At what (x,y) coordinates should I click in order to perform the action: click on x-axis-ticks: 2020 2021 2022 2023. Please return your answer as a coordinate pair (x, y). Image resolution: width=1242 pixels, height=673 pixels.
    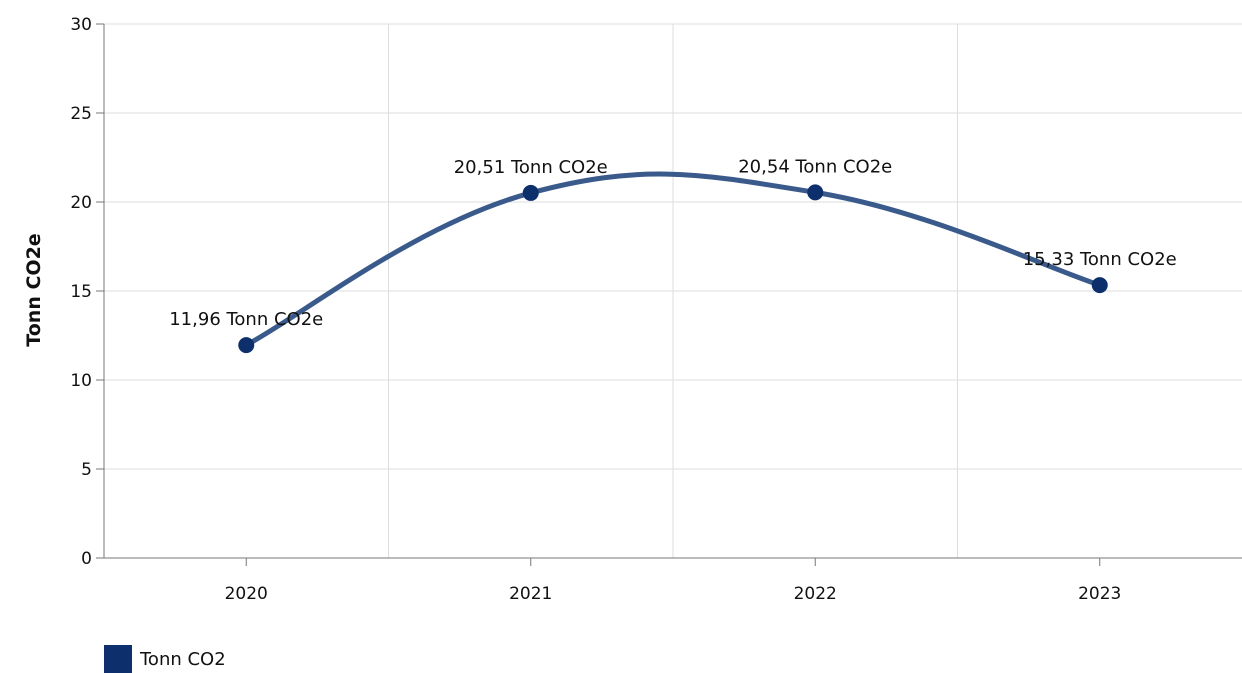
    Looking at the image, I should click on (673, 581).